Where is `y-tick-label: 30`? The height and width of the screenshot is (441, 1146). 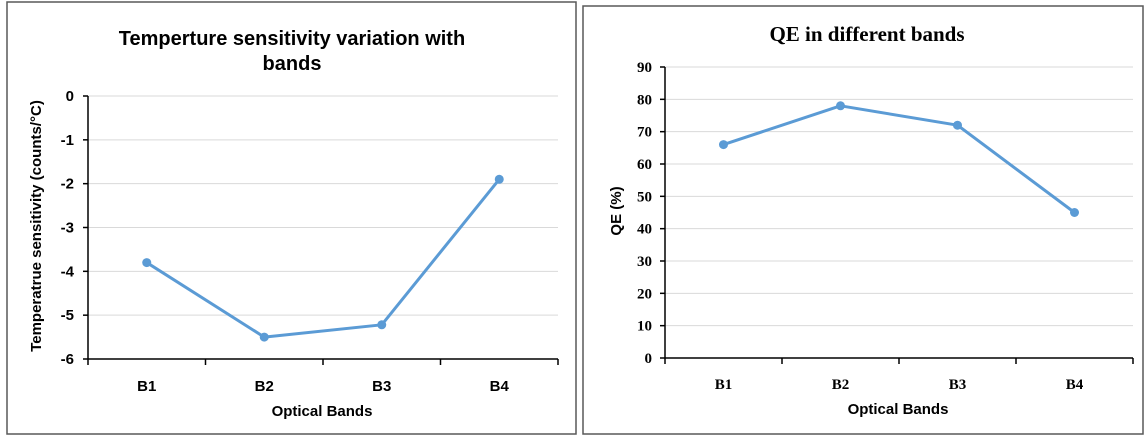 y-tick-label: 30 is located at coordinates (644, 262).